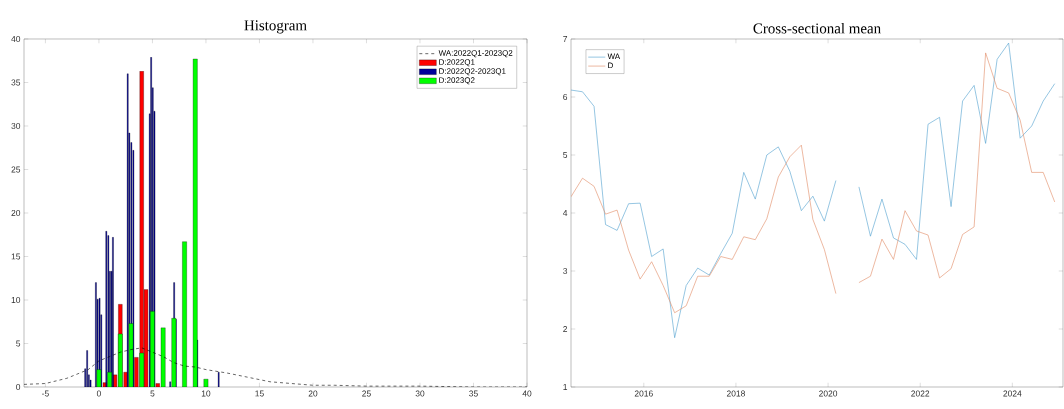 The width and height of the screenshot is (1064, 409). Describe the element at coordinates (16, 39) in the screenshot. I see `y-tick-label: 40` at that location.